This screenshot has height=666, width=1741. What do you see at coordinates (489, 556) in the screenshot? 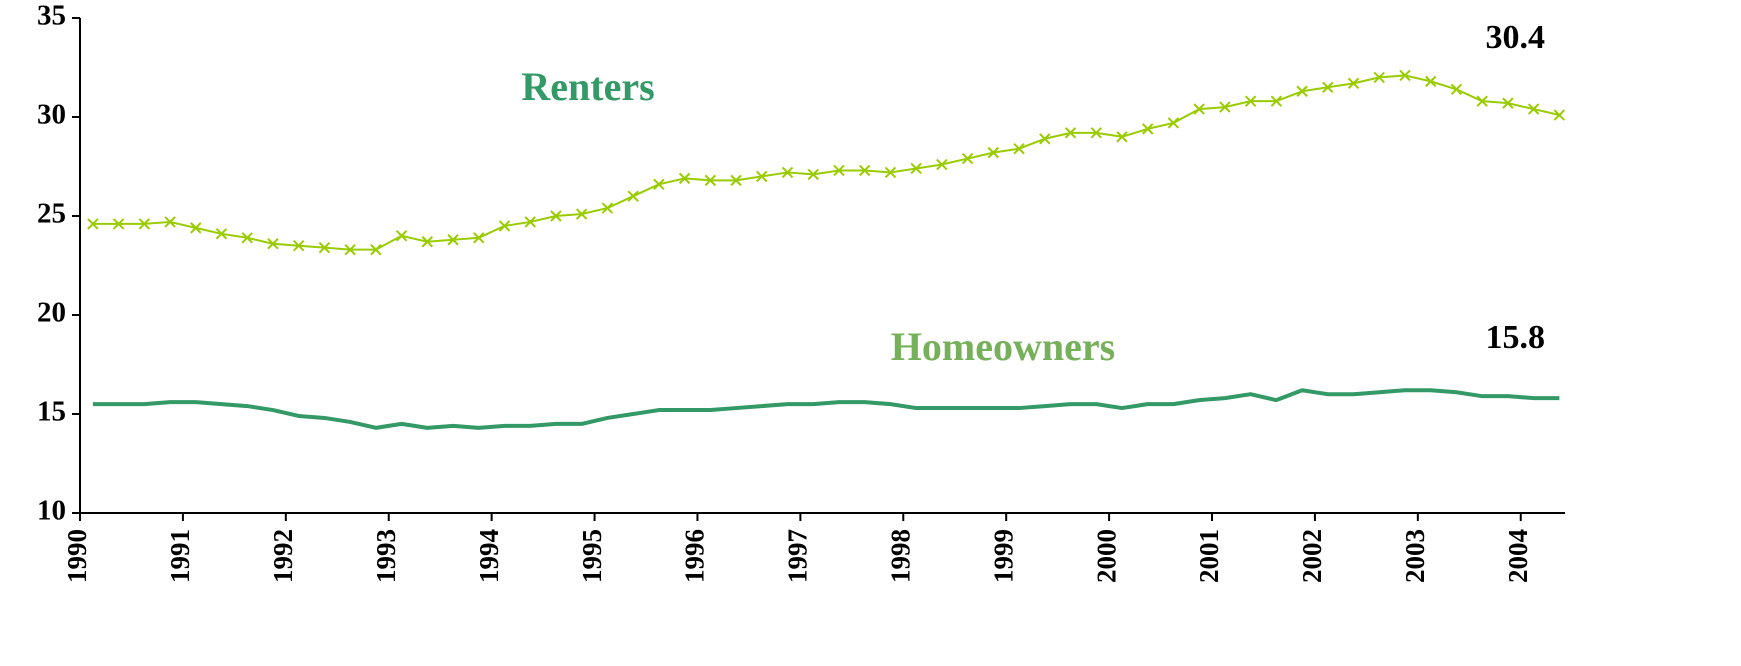
I see `x-tick-label: 1994` at bounding box center [489, 556].